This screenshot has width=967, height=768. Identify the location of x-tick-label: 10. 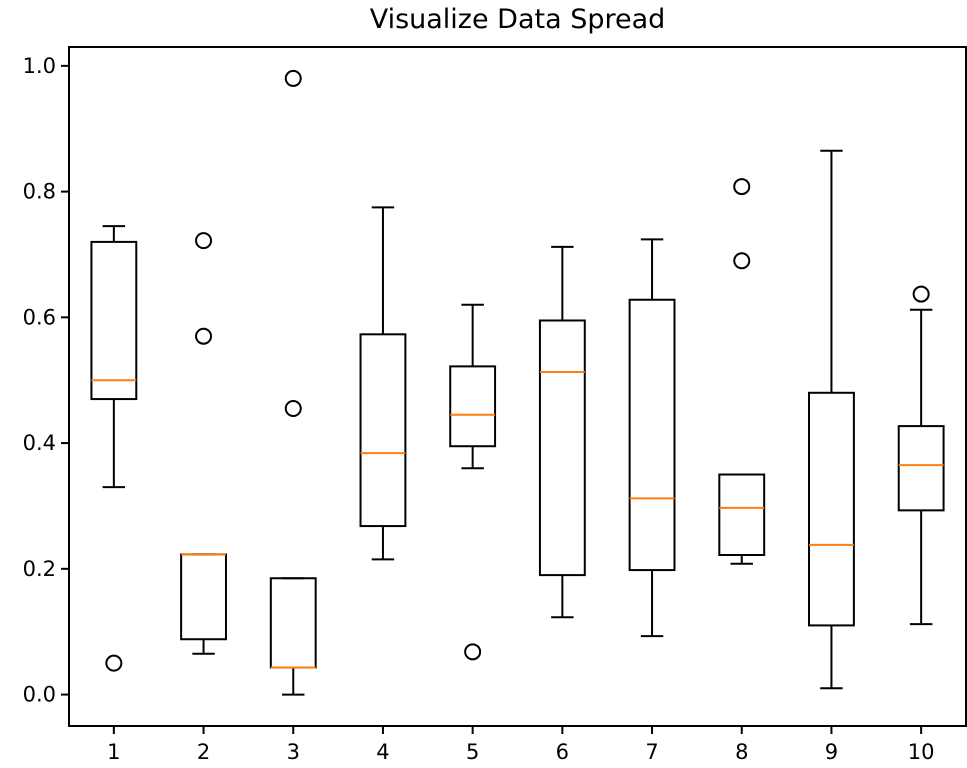
(921, 752).